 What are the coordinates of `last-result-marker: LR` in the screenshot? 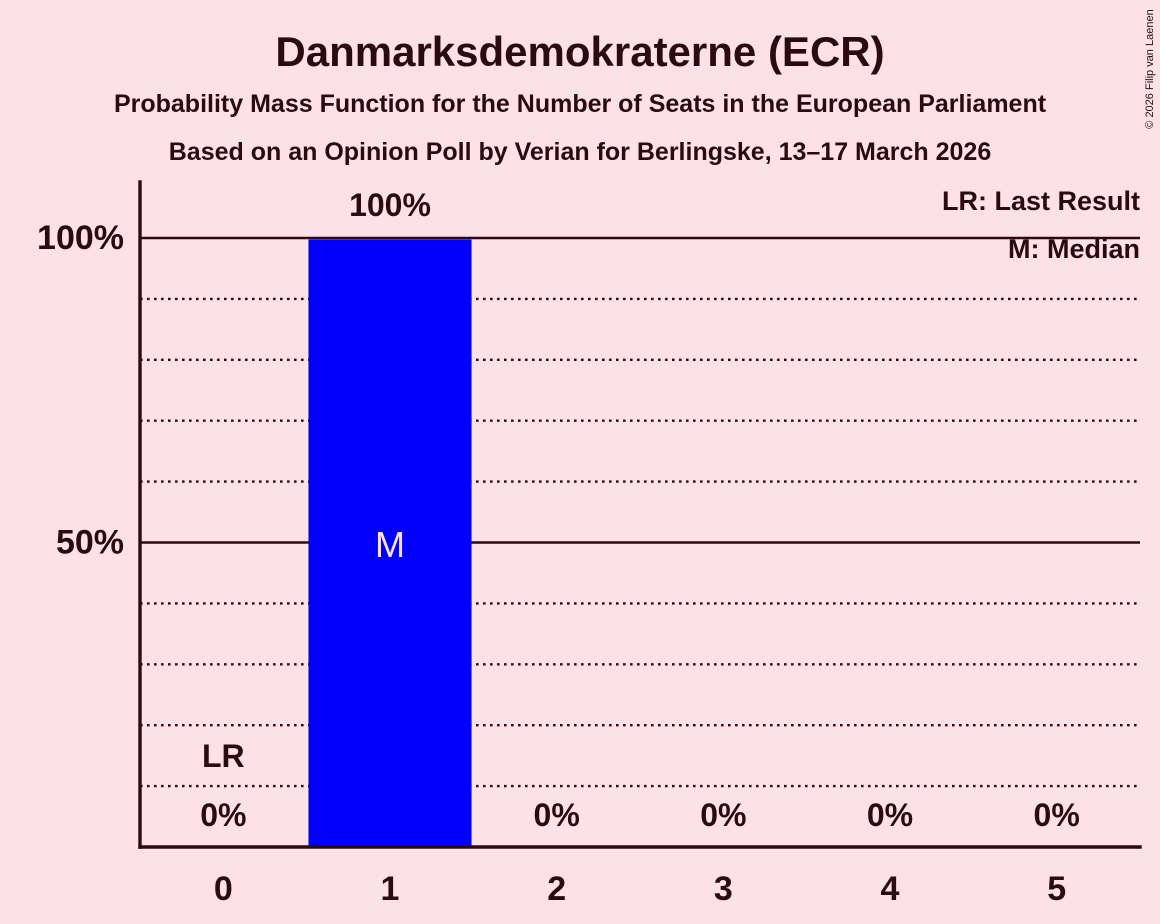 It's located at (223, 756).